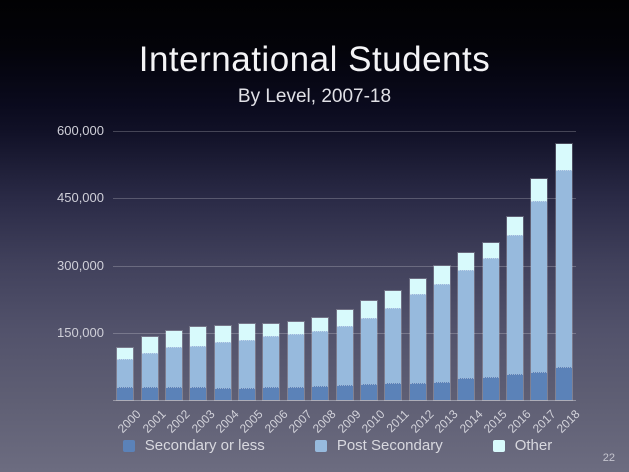 The height and width of the screenshot is (472, 629). I want to click on legend-label: Other, so click(533, 445).